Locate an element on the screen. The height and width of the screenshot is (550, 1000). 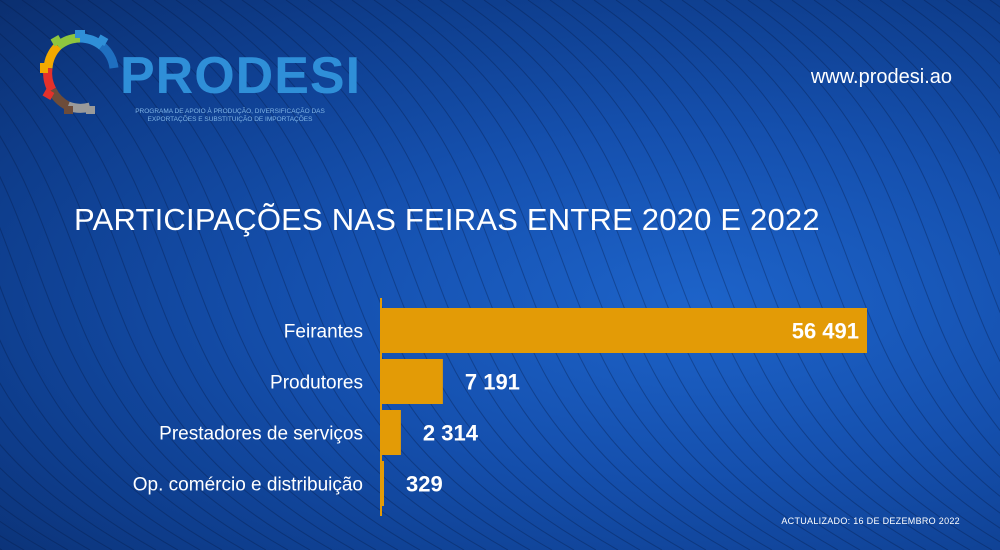
value-label: 7 191 is located at coordinates (492, 382).